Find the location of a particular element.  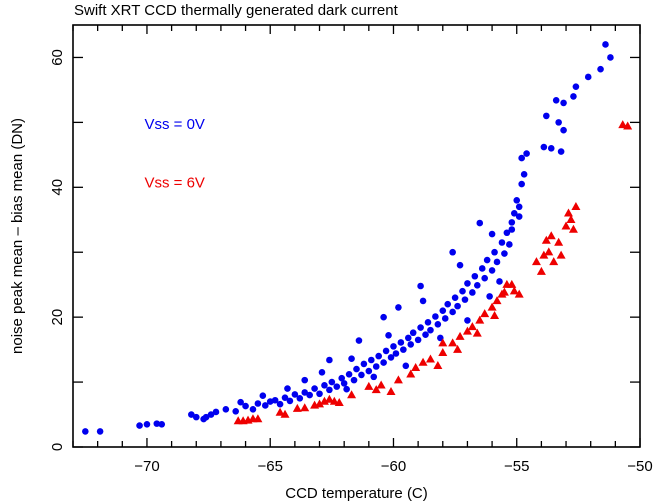

x-tick-label: −55 is located at coordinates (516, 466).